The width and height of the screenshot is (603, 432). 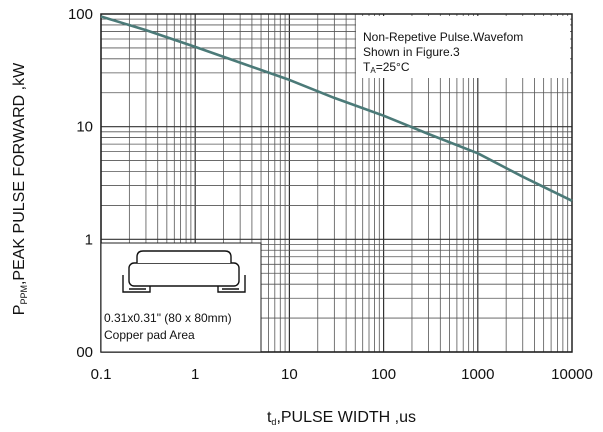 What do you see at coordinates (184, 271) in the screenshot?
I see `smd-diode-package-icon` at bounding box center [184, 271].